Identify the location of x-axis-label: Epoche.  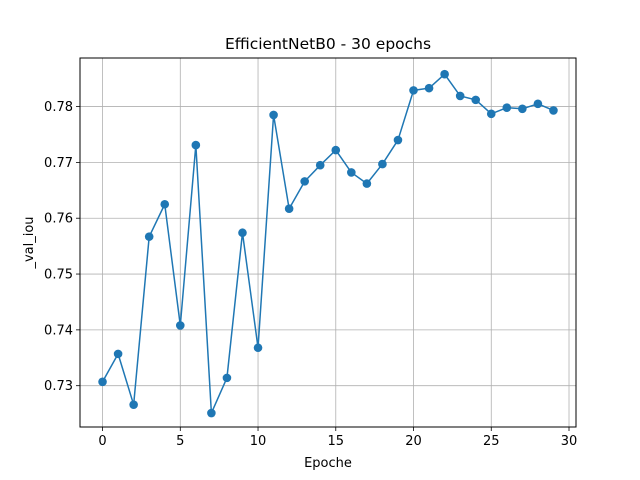
(328, 463).